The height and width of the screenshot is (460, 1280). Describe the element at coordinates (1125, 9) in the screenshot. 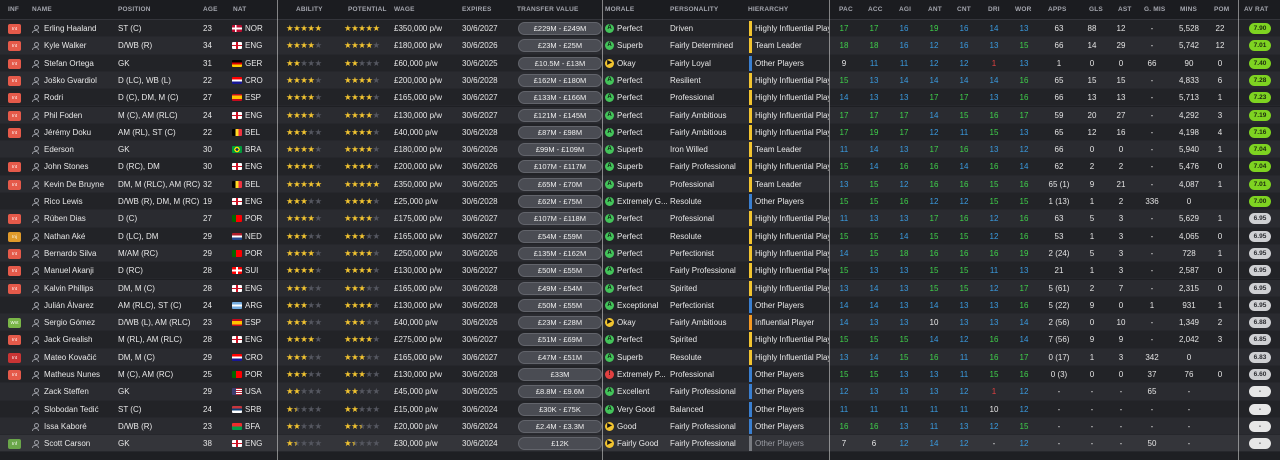

I see `col-ast: AST` at that location.